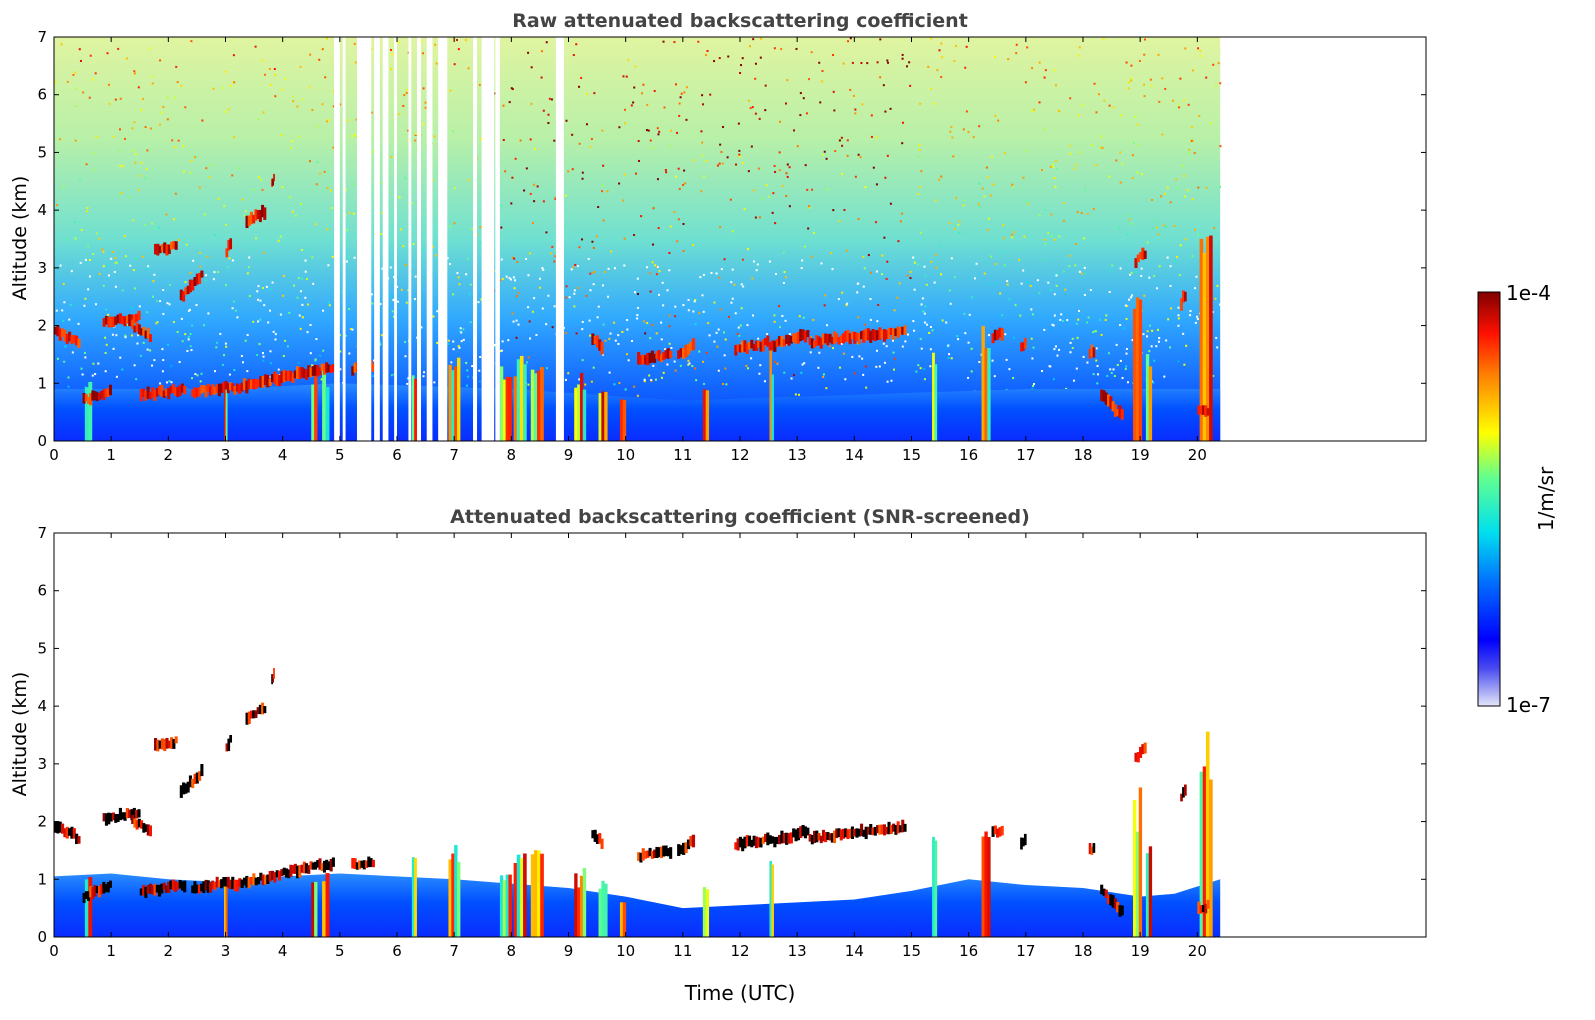 Image resolution: width=1595 pixels, height=1020 pixels. What do you see at coordinates (797, 455) in the screenshot?
I see `x-tick-label: 13` at bounding box center [797, 455].